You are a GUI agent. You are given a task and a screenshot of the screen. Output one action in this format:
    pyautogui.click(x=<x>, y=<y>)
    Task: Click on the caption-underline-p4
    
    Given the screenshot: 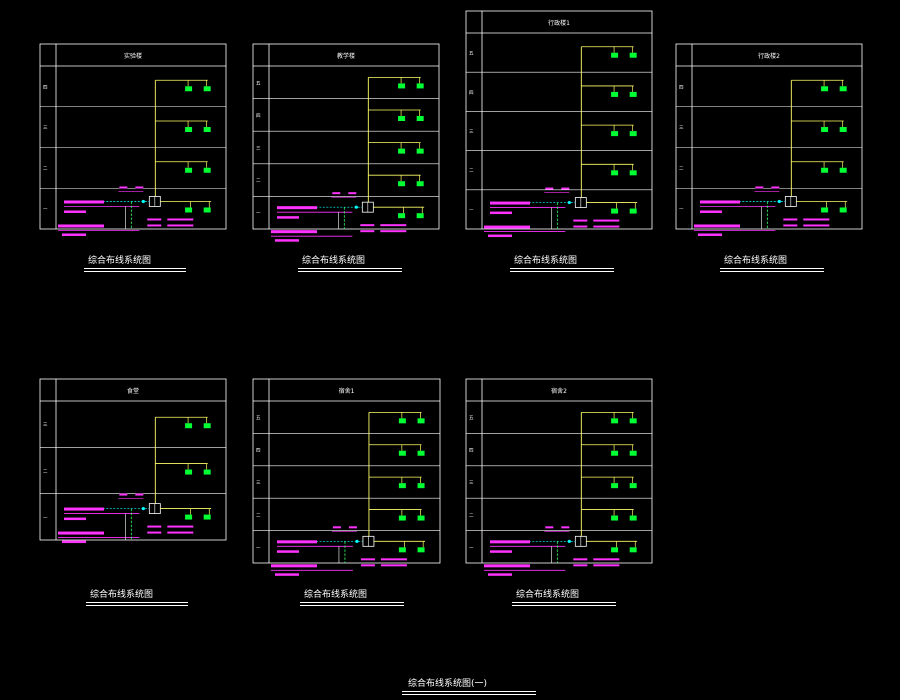 What is the action you would take?
    pyautogui.click(x=772, y=268)
    